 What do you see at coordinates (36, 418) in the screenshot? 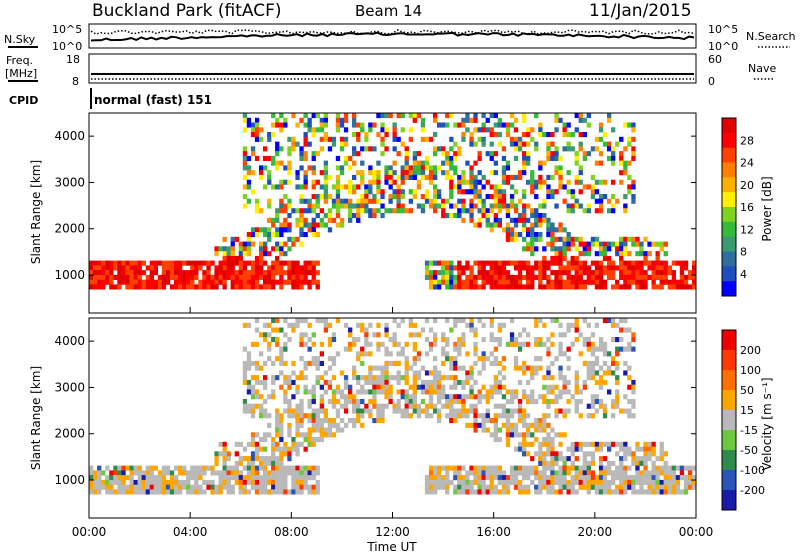
I see `velocity-ylabel: Slant Range [km]` at bounding box center [36, 418].